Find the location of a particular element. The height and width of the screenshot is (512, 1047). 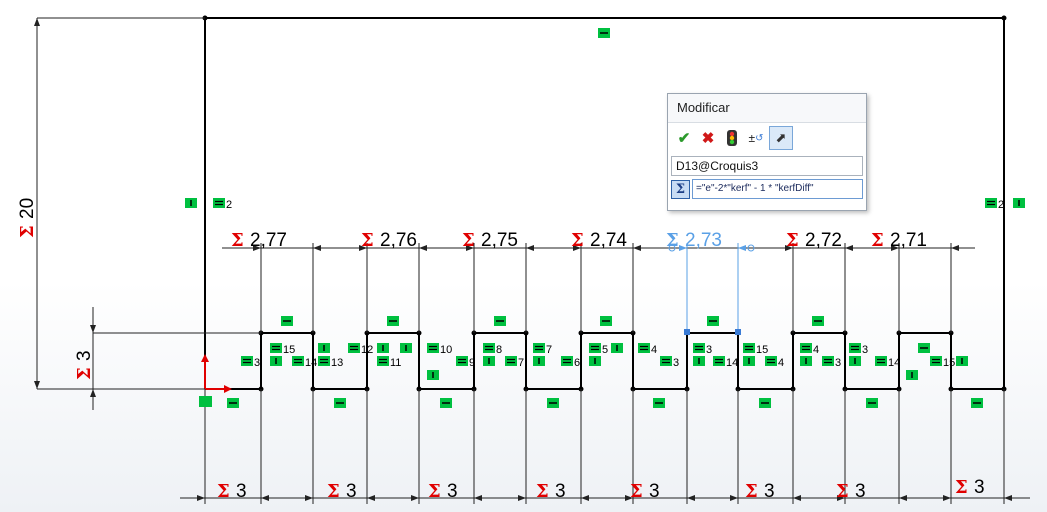

dimension-name-field: D13@Croquis3 is located at coordinates (767, 166).